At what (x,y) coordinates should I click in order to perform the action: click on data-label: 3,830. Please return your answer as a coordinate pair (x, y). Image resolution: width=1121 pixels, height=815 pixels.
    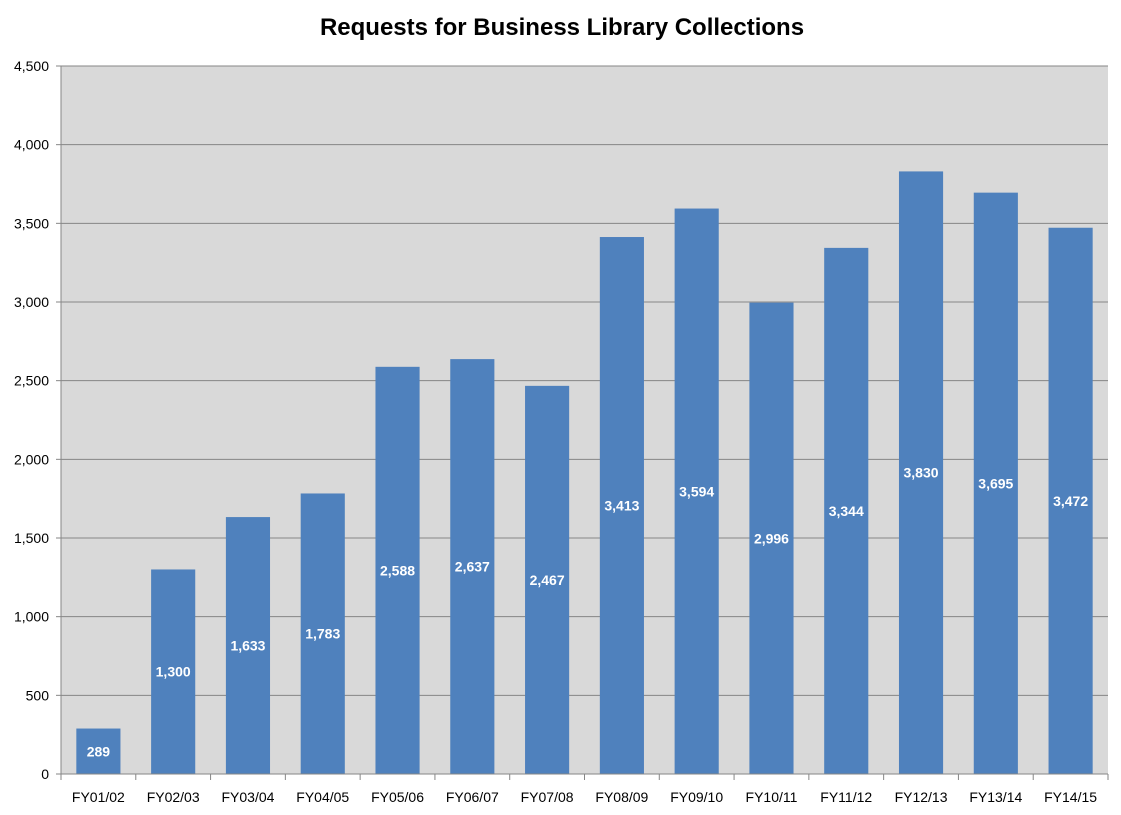
    Looking at the image, I should click on (921, 473).